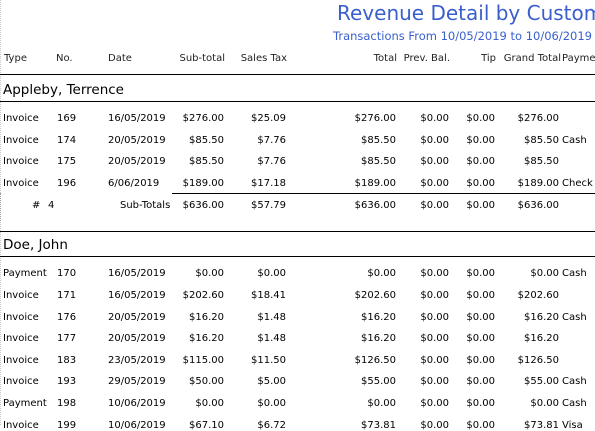 The height and width of the screenshot is (431, 595). Describe the element at coordinates (263, 58) in the screenshot. I see `col-header-sales-tax: Sales Tax` at that location.